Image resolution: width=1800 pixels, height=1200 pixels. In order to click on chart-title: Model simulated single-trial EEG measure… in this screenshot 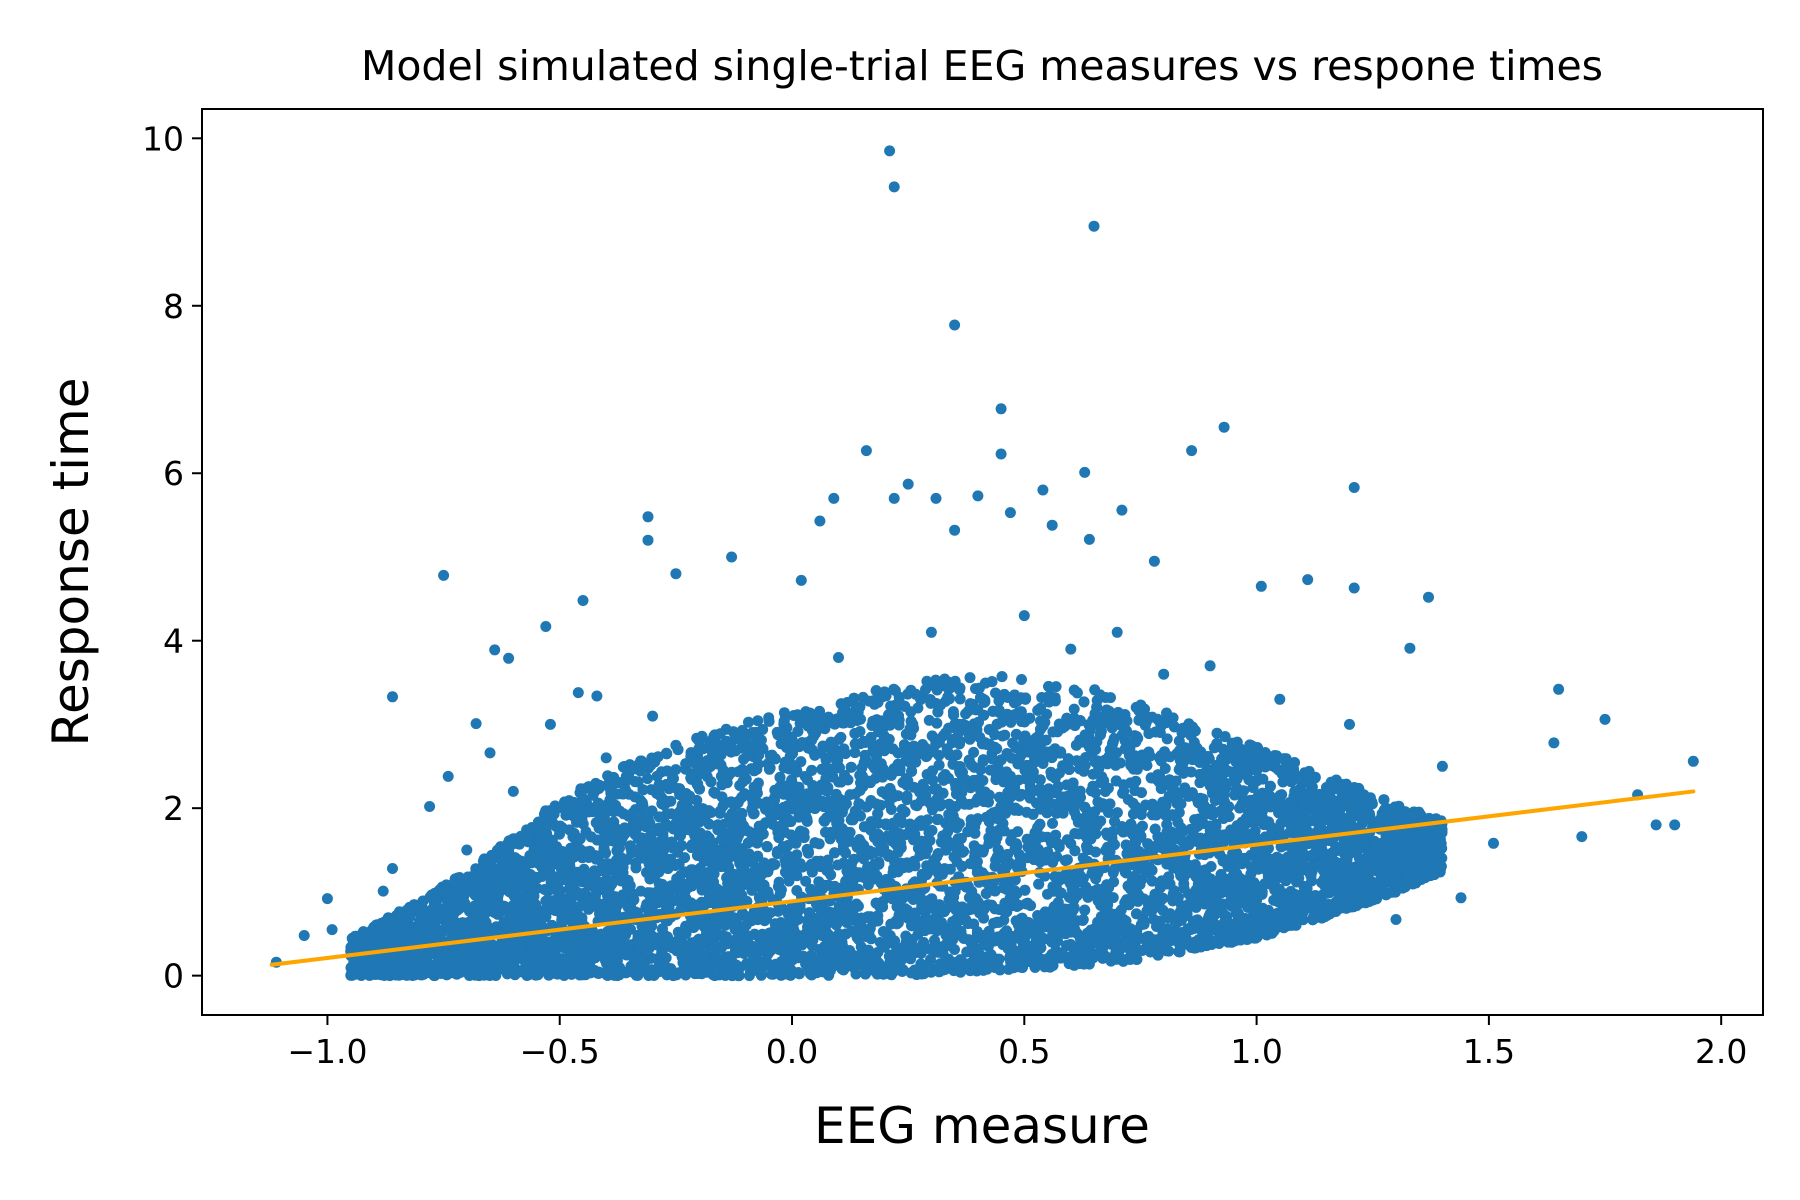, I will do `click(982, 66)`.